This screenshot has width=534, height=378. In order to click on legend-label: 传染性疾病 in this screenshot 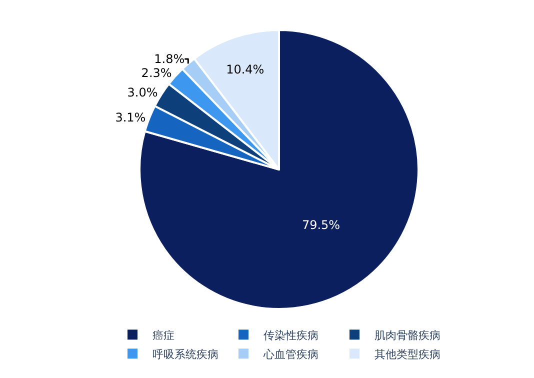, I will do `click(291, 335)`.